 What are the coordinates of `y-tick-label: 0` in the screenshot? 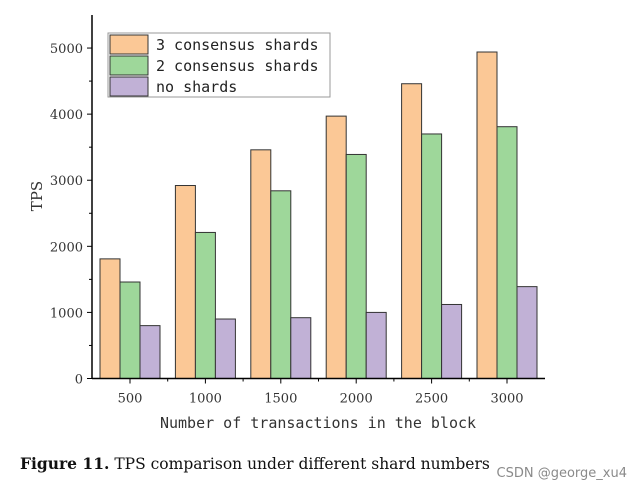 It's located at (79, 380).